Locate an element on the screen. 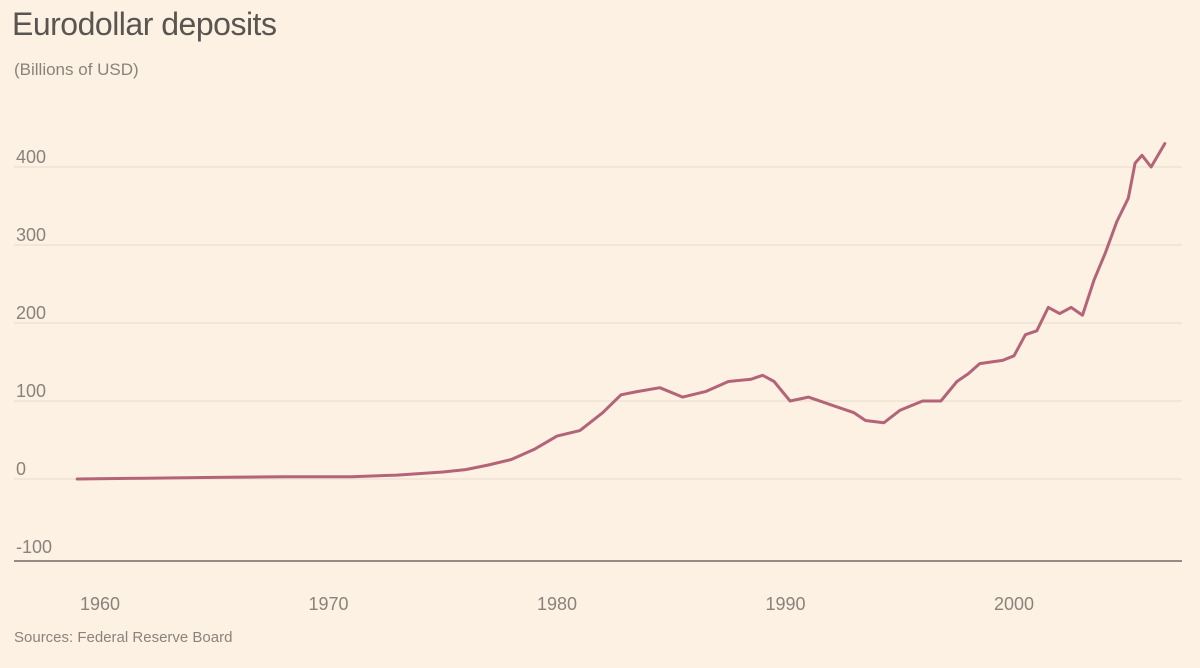 Image resolution: width=1200 pixels, height=668 pixels. x-tick-label: 1980 is located at coordinates (557, 604).